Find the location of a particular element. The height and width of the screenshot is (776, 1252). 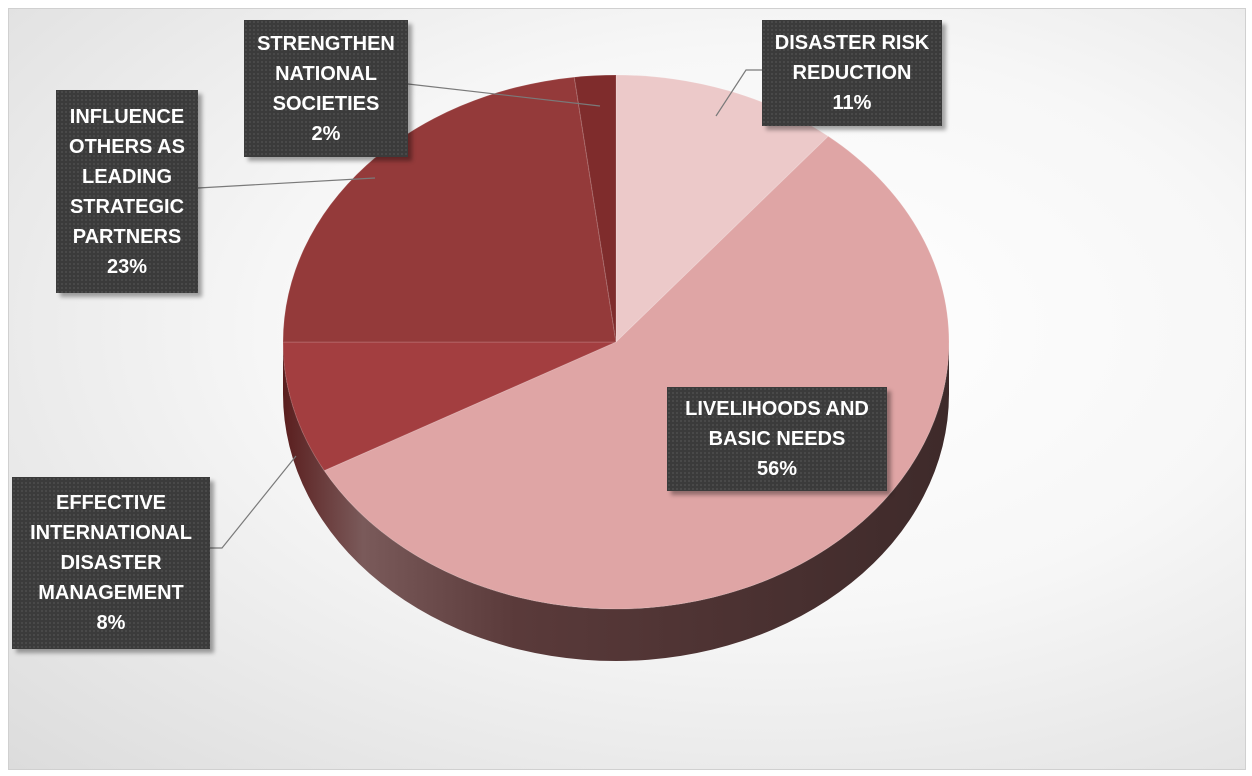

slice-value-label: 2% is located at coordinates (326, 133).